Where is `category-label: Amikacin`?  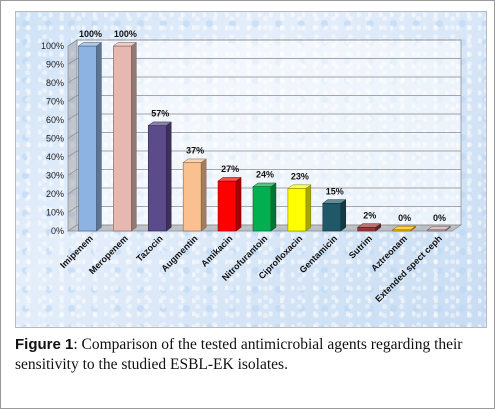 category-label: Amikacin is located at coordinates (216, 250).